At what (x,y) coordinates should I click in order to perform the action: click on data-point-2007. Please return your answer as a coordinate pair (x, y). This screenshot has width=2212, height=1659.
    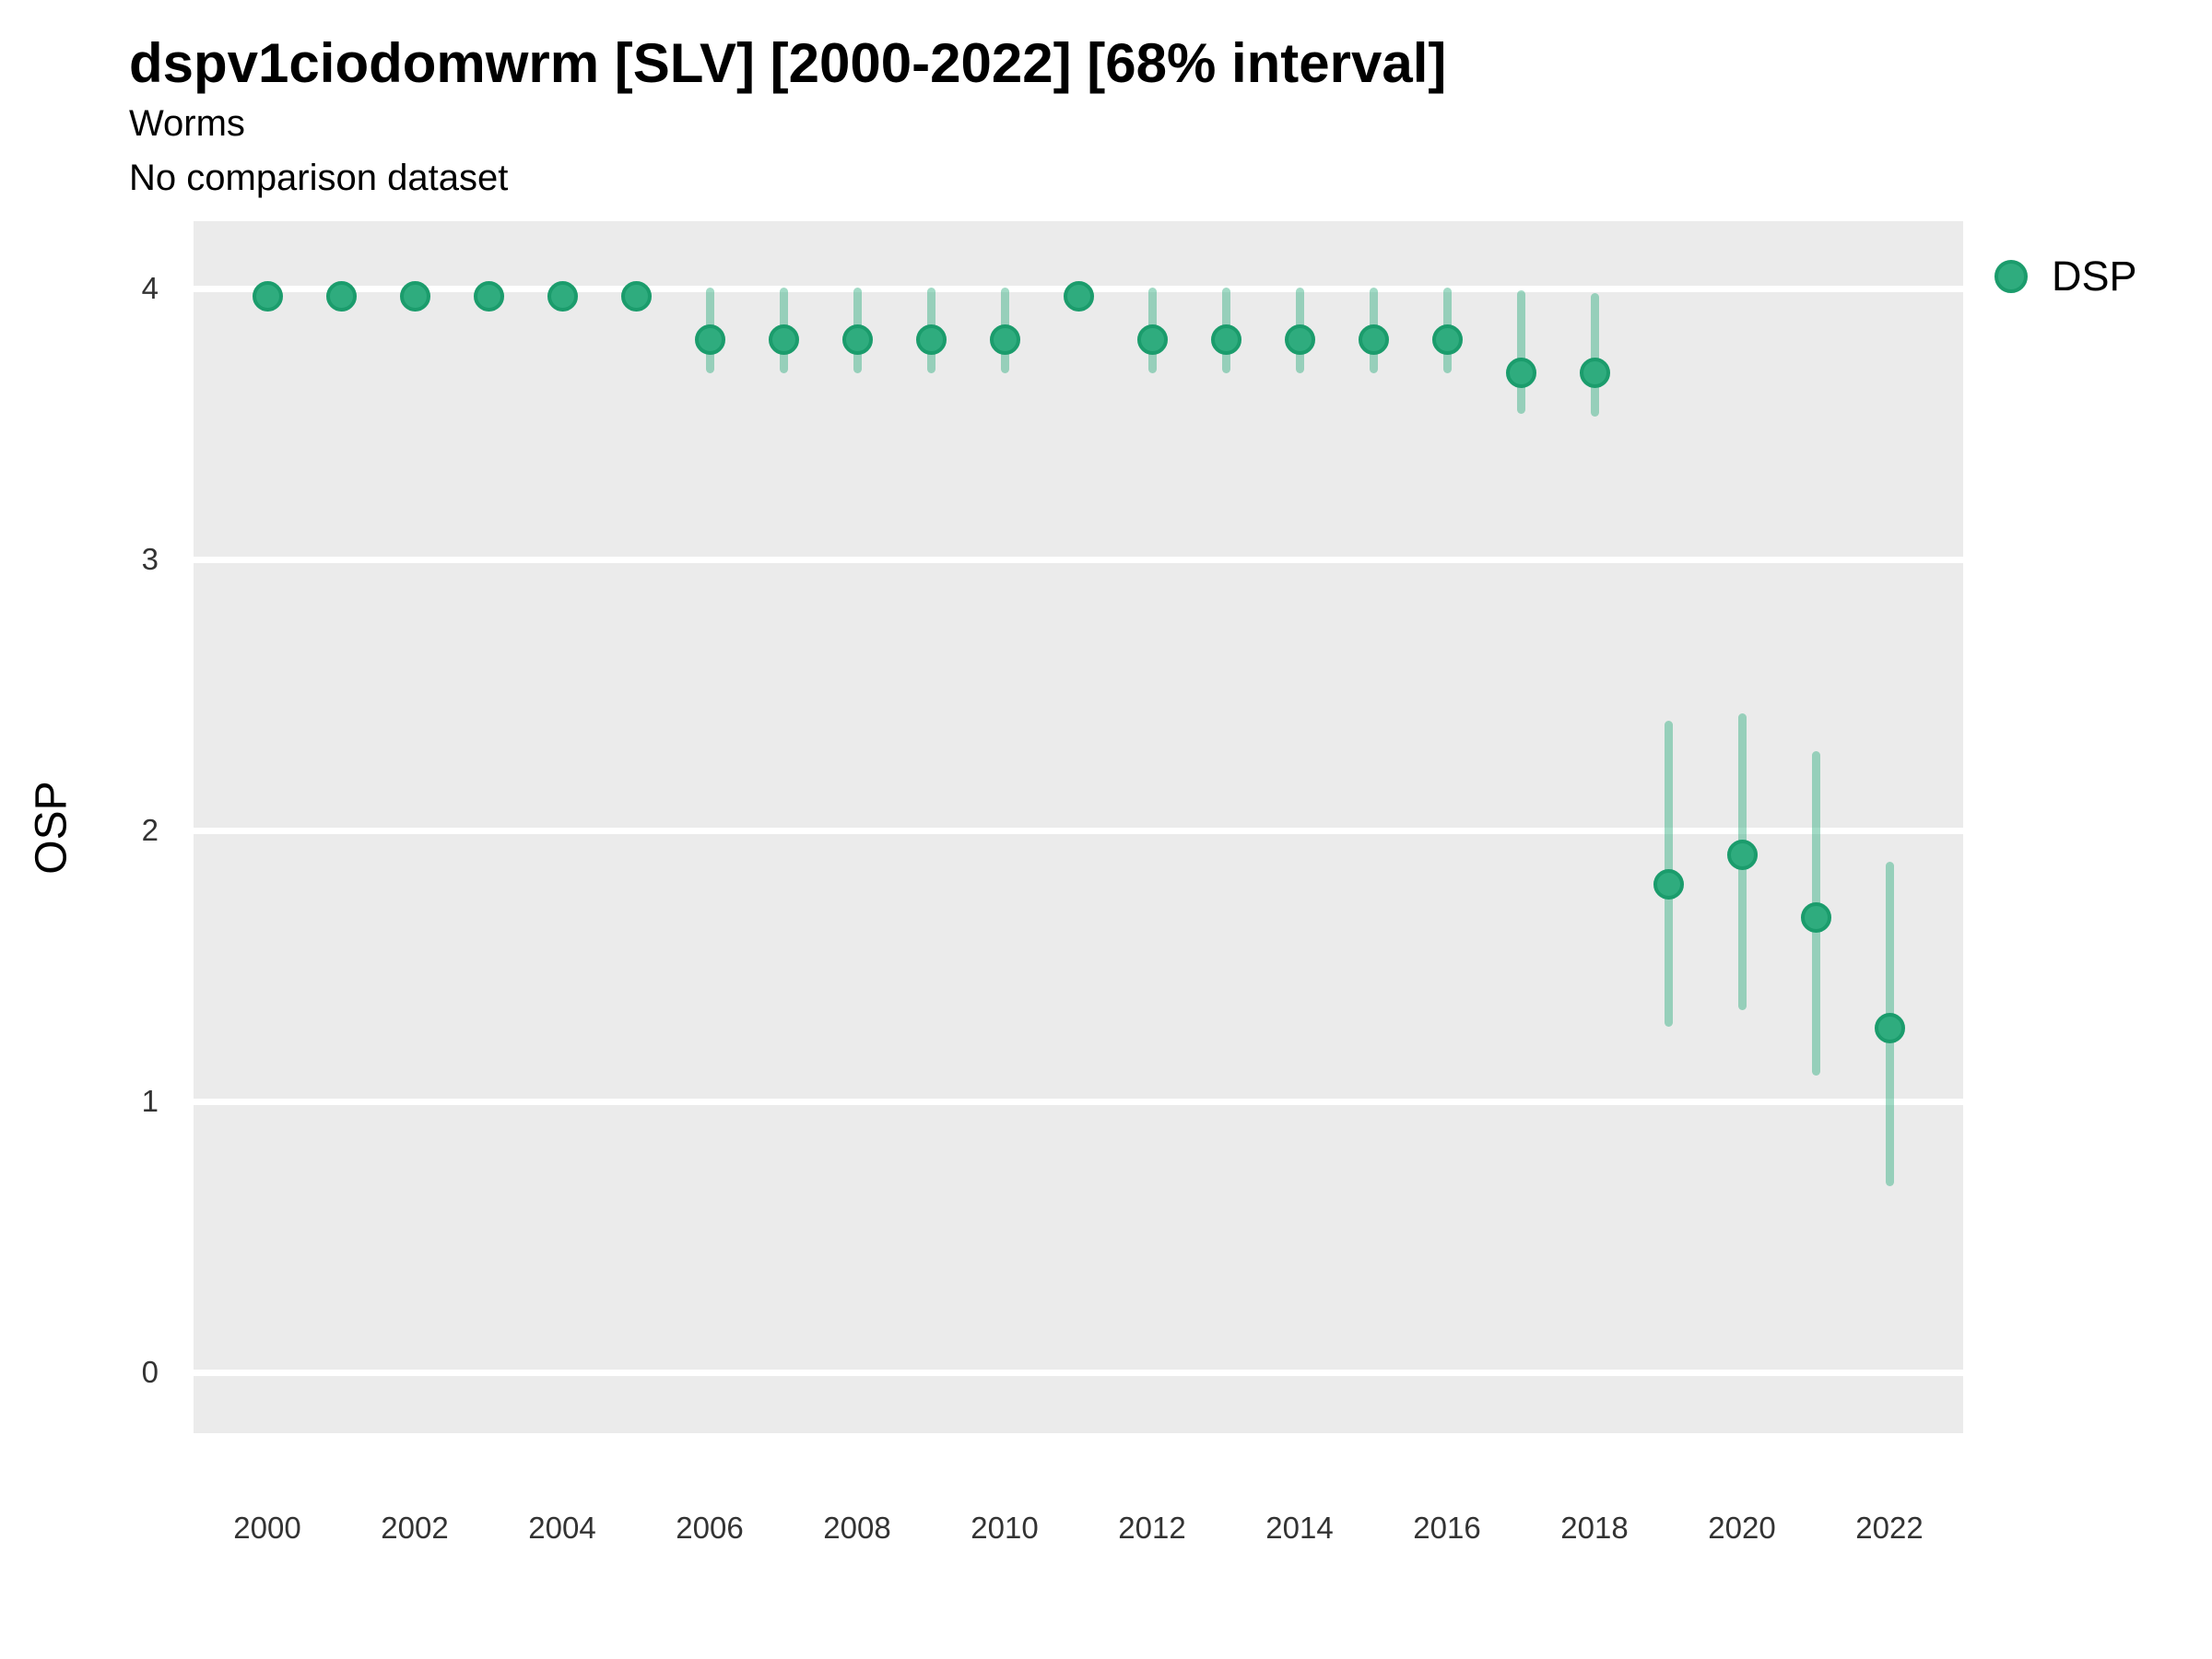
    Looking at the image, I should click on (783, 340).